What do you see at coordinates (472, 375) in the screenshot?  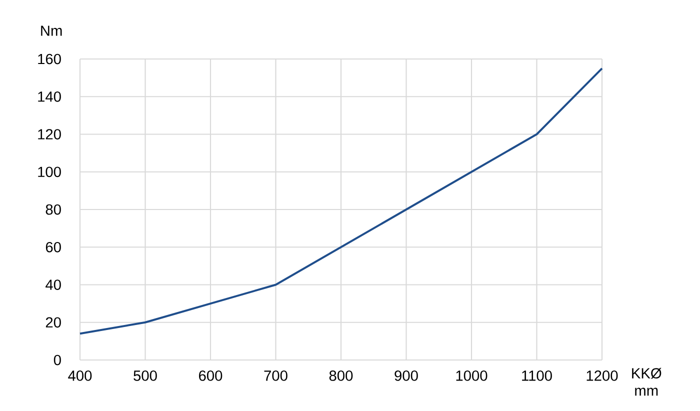 I see `x-tick-label: 1000` at bounding box center [472, 375].